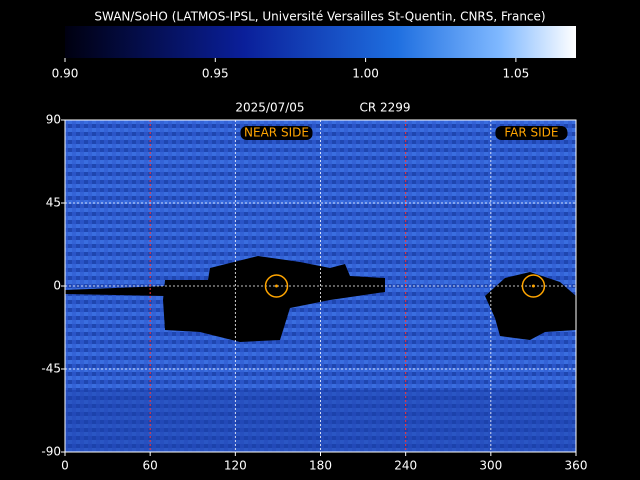  What do you see at coordinates (65, 466) in the screenshot?
I see `x-tick-label: 0` at bounding box center [65, 466].